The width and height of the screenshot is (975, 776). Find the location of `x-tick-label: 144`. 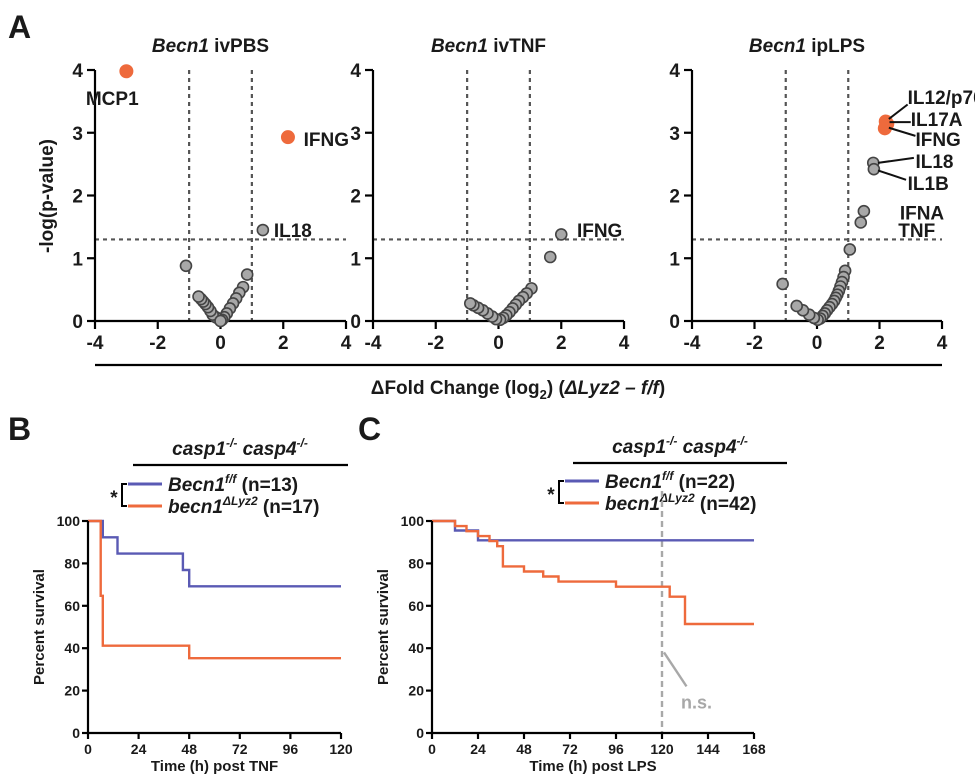

x-tick-label: 144 is located at coordinates (708, 749).